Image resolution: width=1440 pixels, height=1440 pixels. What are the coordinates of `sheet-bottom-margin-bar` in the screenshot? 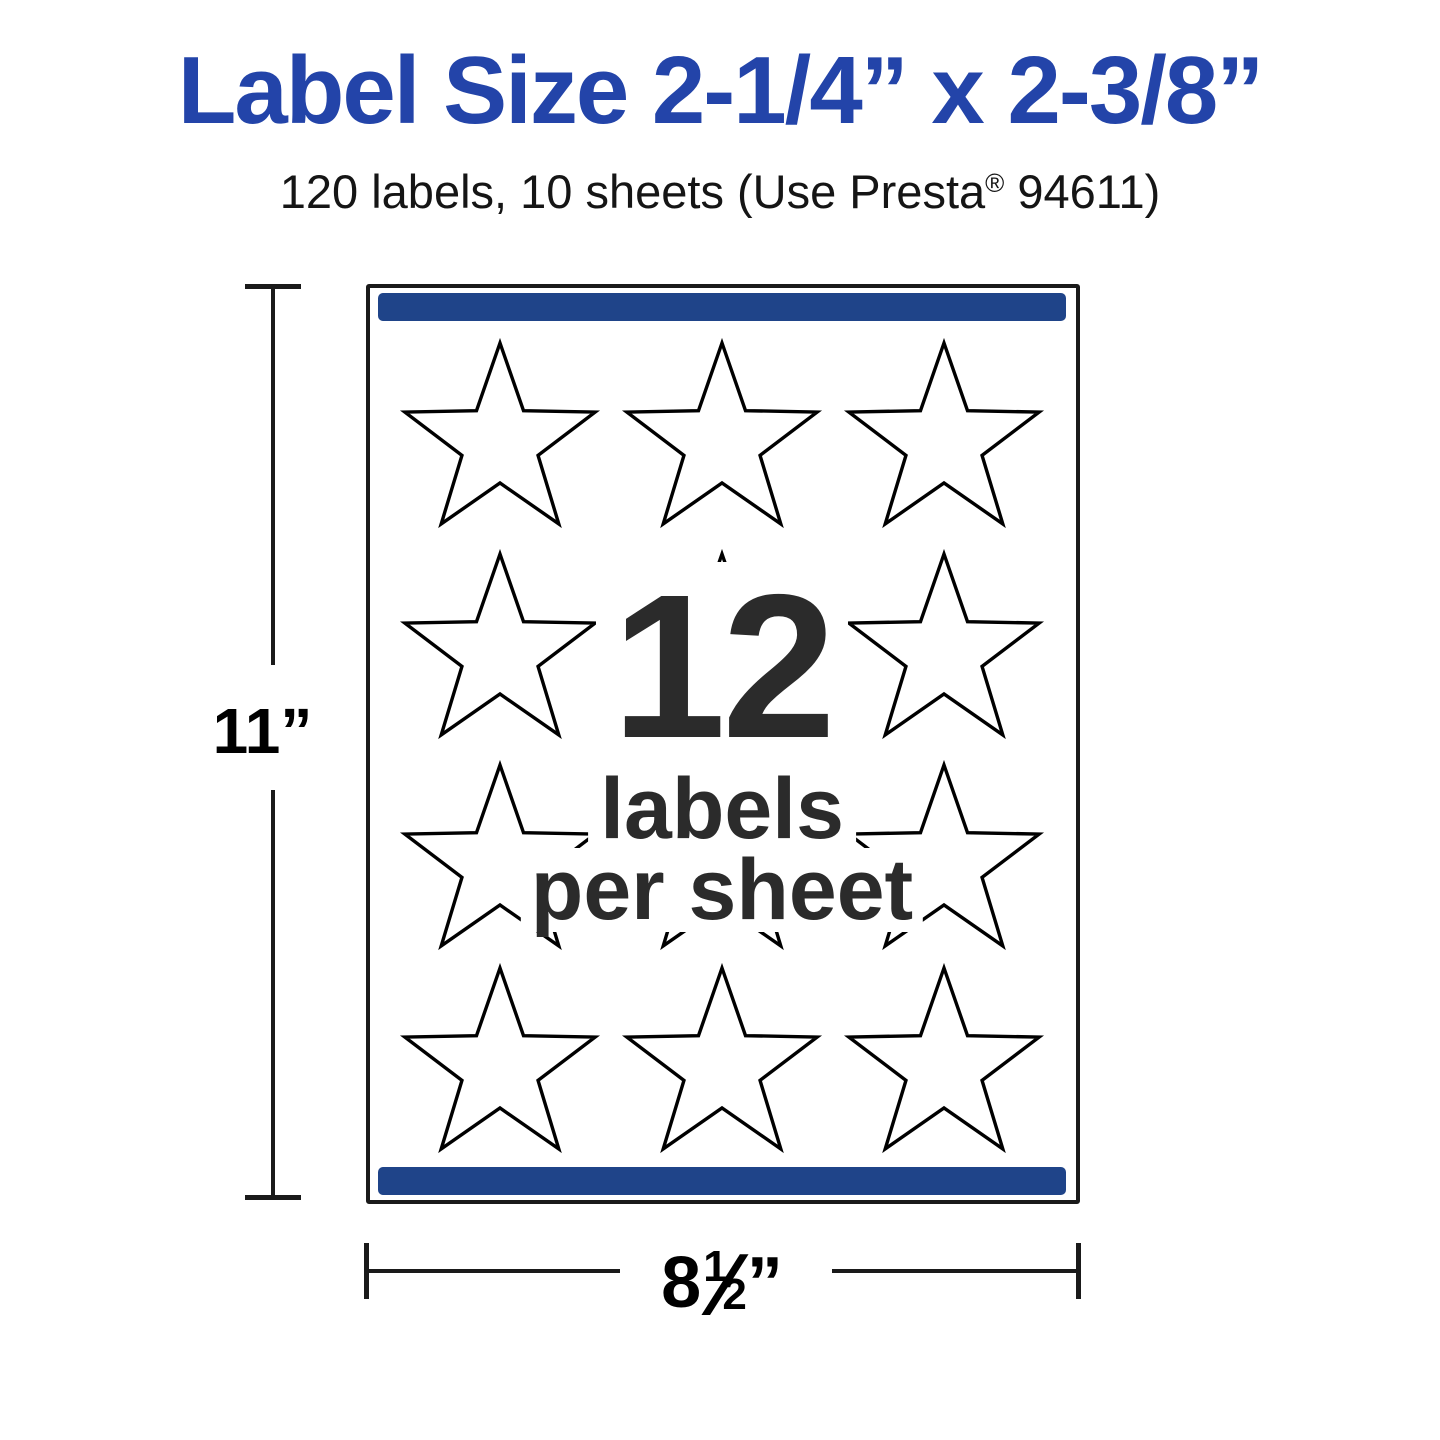 It's located at (722, 1181).